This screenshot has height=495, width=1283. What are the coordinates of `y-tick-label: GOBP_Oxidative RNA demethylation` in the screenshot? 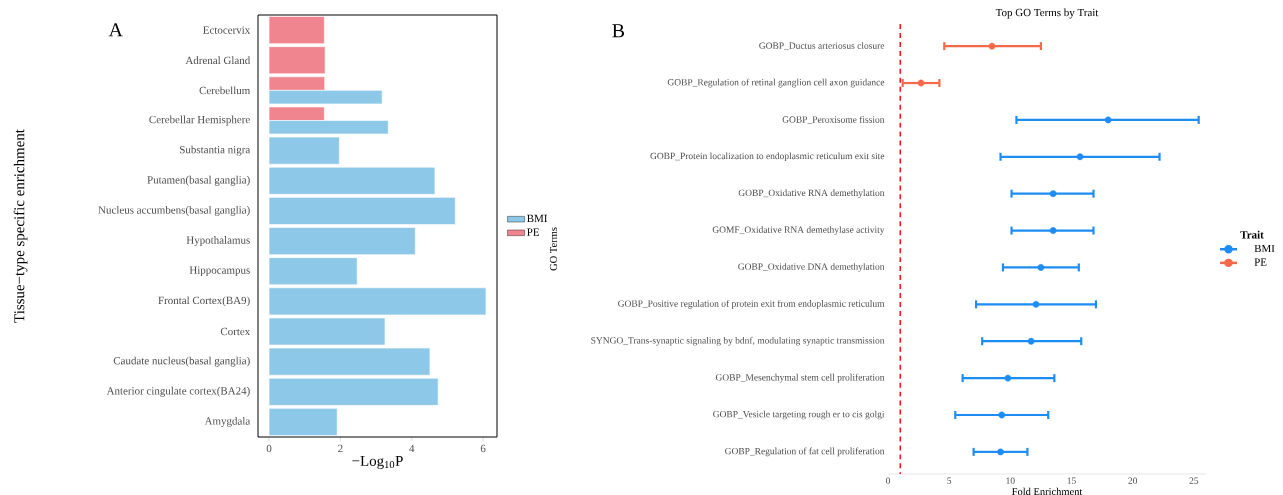 It's located at (811, 193).